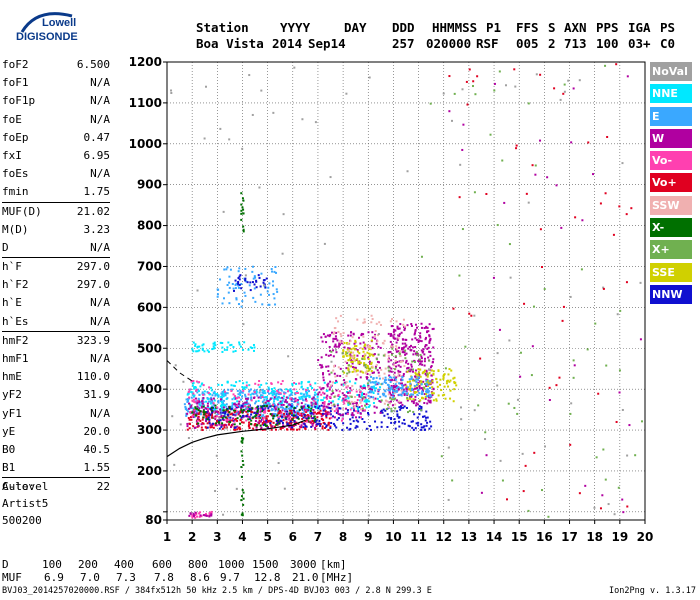 The width and height of the screenshot is (700, 600). What do you see at coordinates (153, 520) in the screenshot?
I see `y-tick-label: 80` at bounding box center [153, 520].